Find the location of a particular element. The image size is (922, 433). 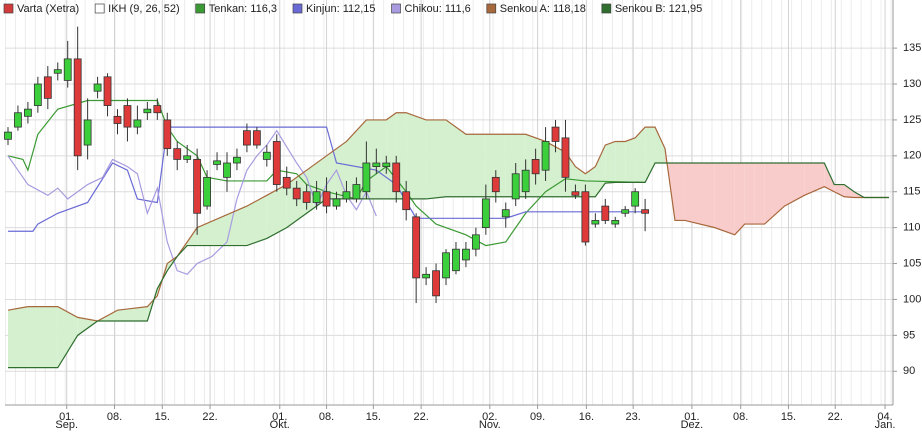

y-tick-label: 120 is located at coordinates (912, 156).